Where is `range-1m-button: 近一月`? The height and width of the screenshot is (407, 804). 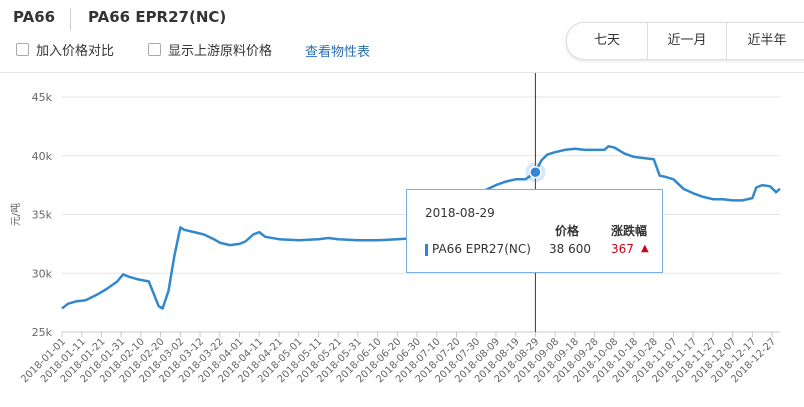
range-1m-button: 近一月 is located at coordinates (687, 41).